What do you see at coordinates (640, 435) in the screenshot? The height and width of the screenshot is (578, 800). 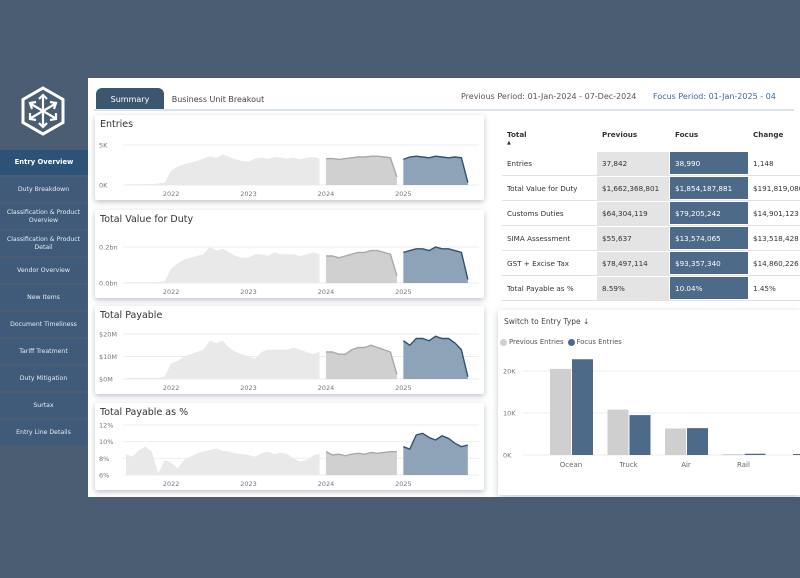 I see `bar-truck-focus` at bounding box center [640, 435].